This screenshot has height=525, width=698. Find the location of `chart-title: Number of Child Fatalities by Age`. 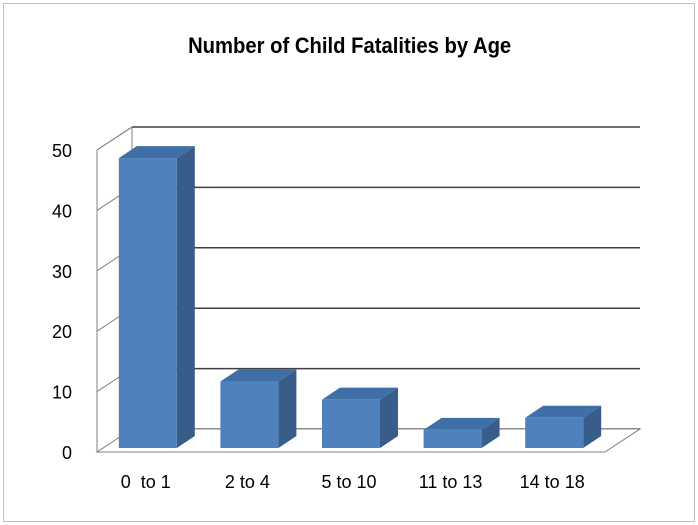

chart-title: Number of Child Fatalities by Age is located at coordinates (350, 45).